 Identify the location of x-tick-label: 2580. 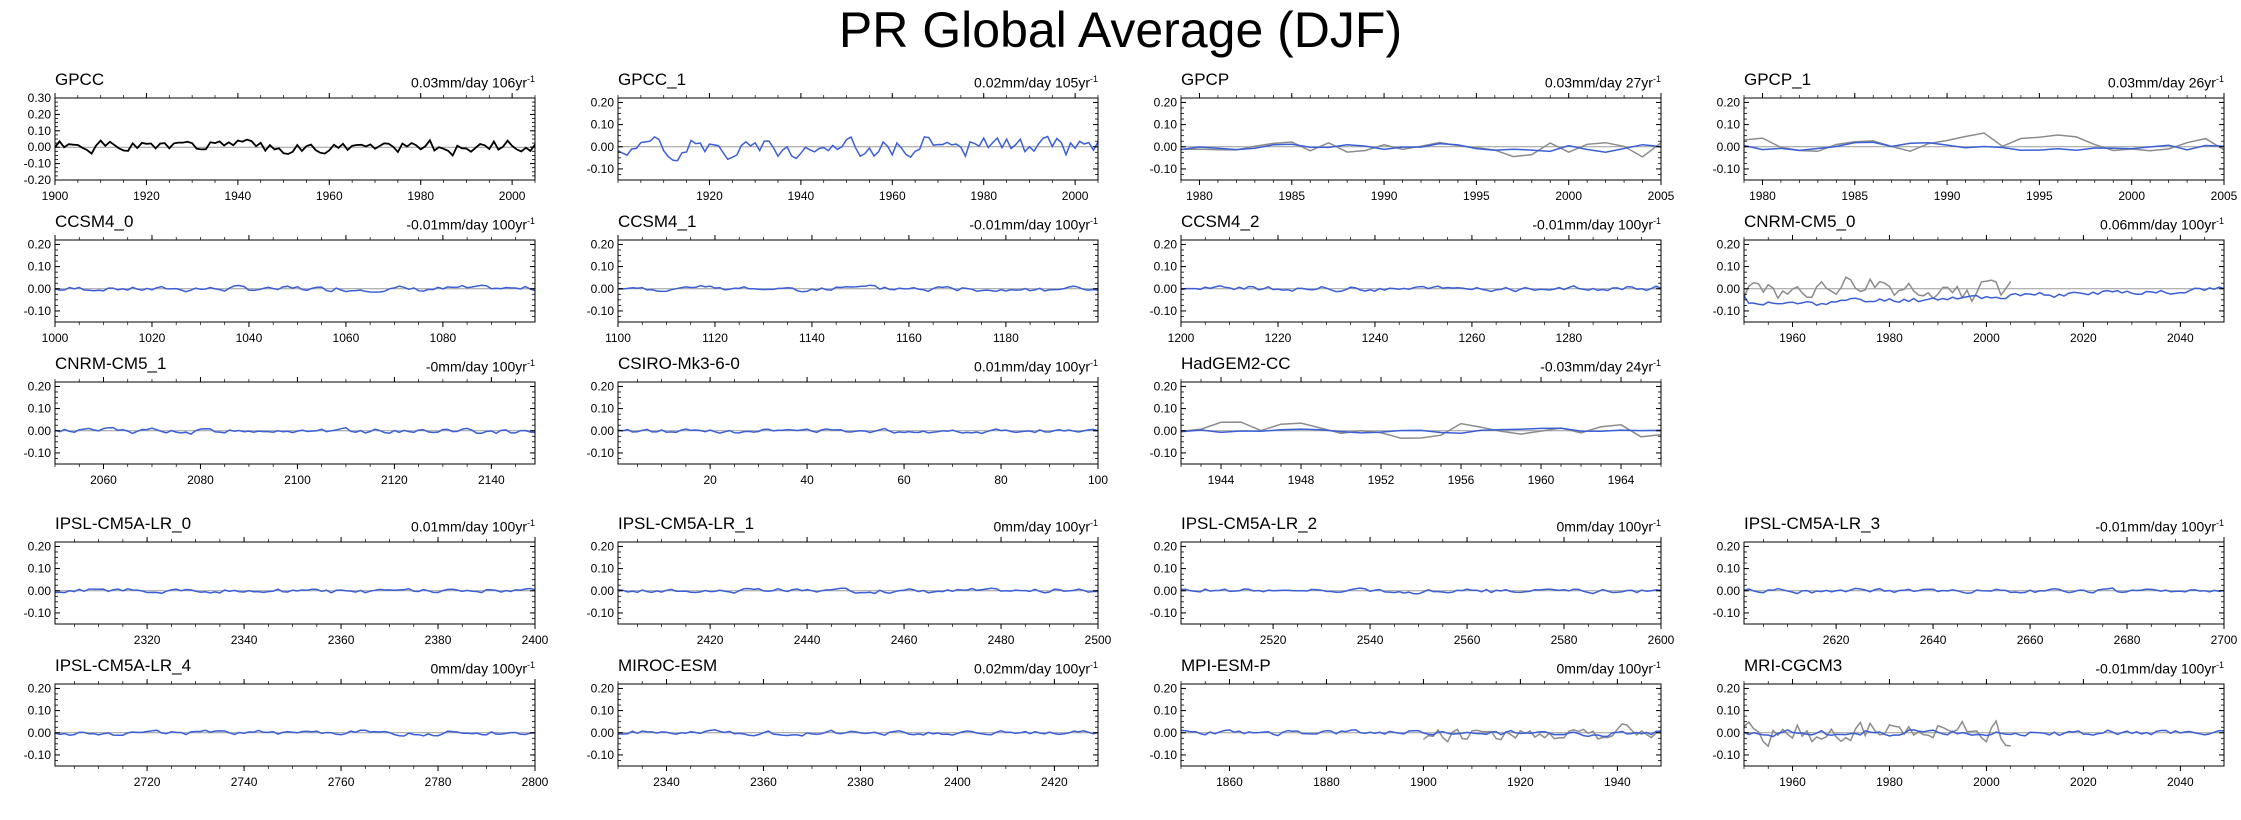
(1564, 640).